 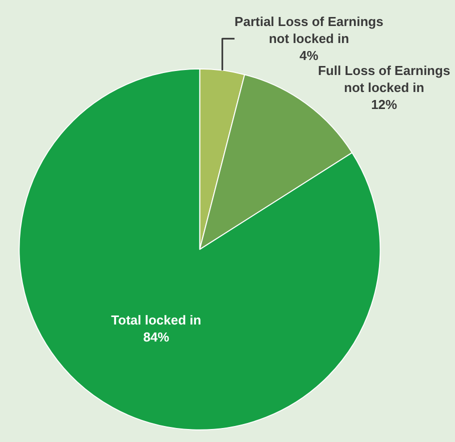 I want to click on slice-label: Total locked in, so click(x=156, y=320).